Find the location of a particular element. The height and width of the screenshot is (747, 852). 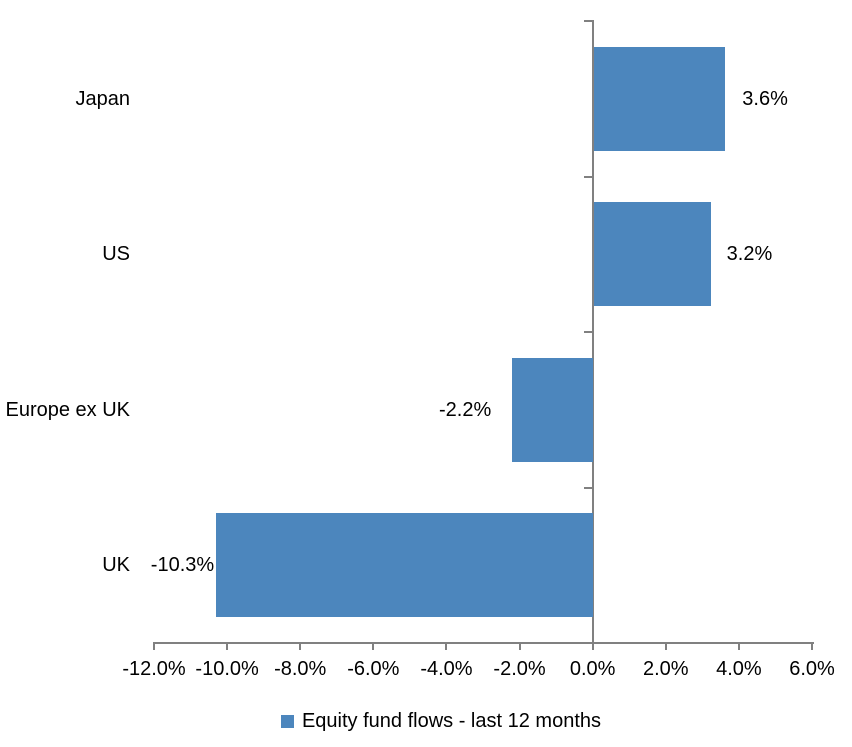

legend-swatch-icon is located at coordinates (287, 721).